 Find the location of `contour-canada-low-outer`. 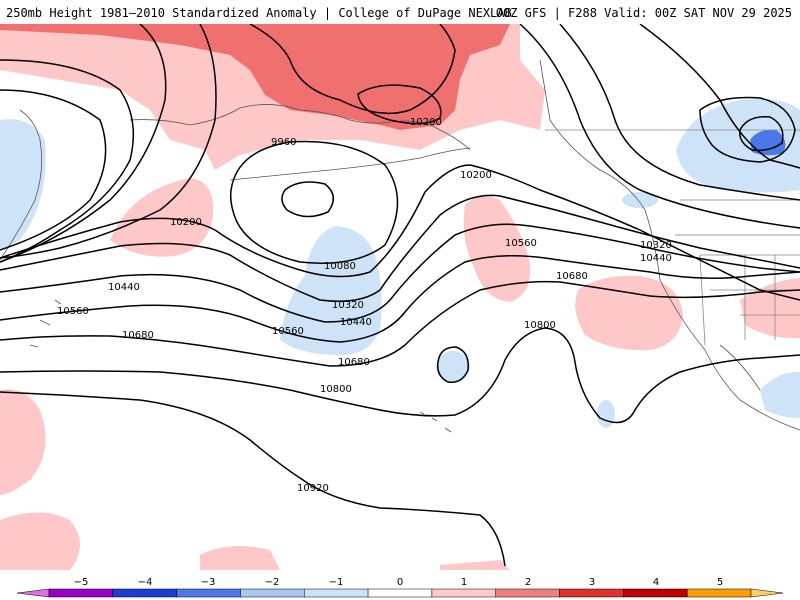

contour-canada-low-outer is located at coordinates (719, 96).